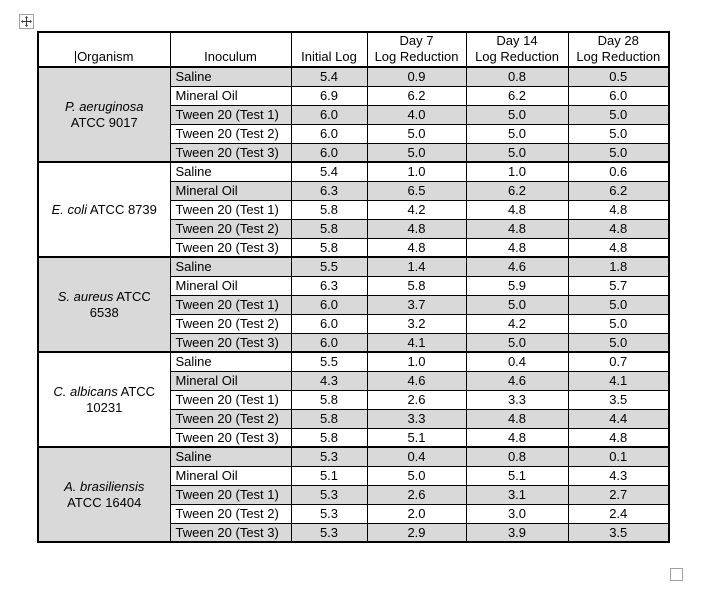 Image resolution: width=706 pixels, height=610 pixels. I want to click on day28-log-reduction-cell: 6.0, so click(618, 95).